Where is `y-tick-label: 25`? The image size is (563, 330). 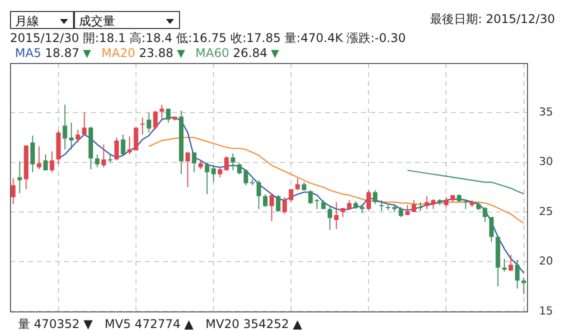
y-tick-label: 25 is located at coordinates (546, 211).